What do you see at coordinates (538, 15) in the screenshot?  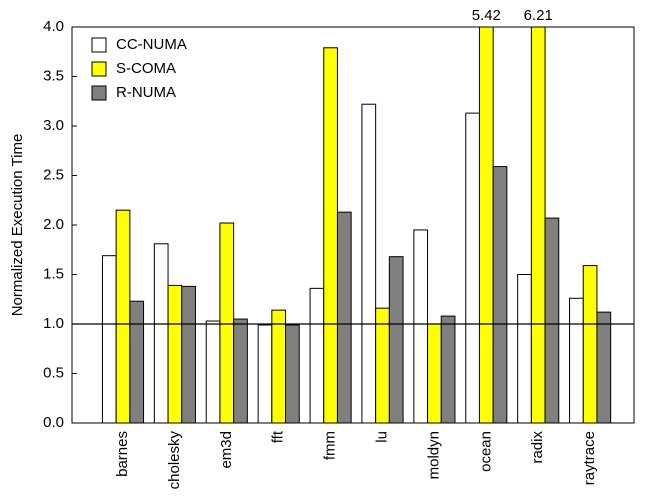 I see `value-label: 6.21` at bounding box center [538, 15].